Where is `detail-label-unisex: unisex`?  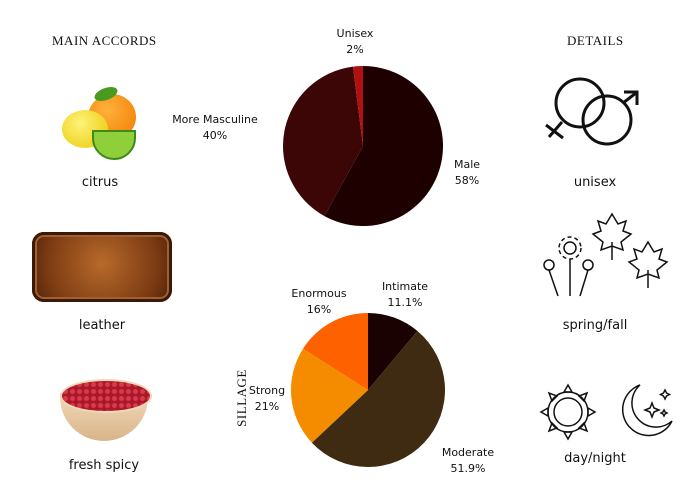
detail-label-unisex: unisex is located at coordinates (595, 182).